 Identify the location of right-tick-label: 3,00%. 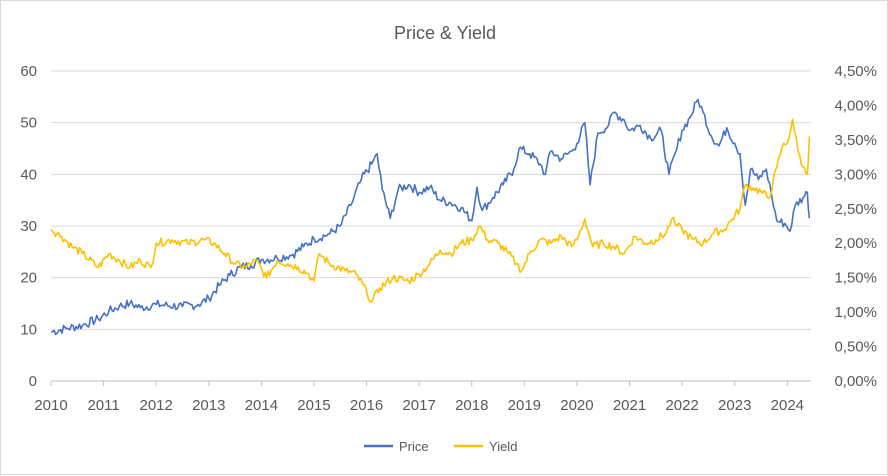
(855, 174).